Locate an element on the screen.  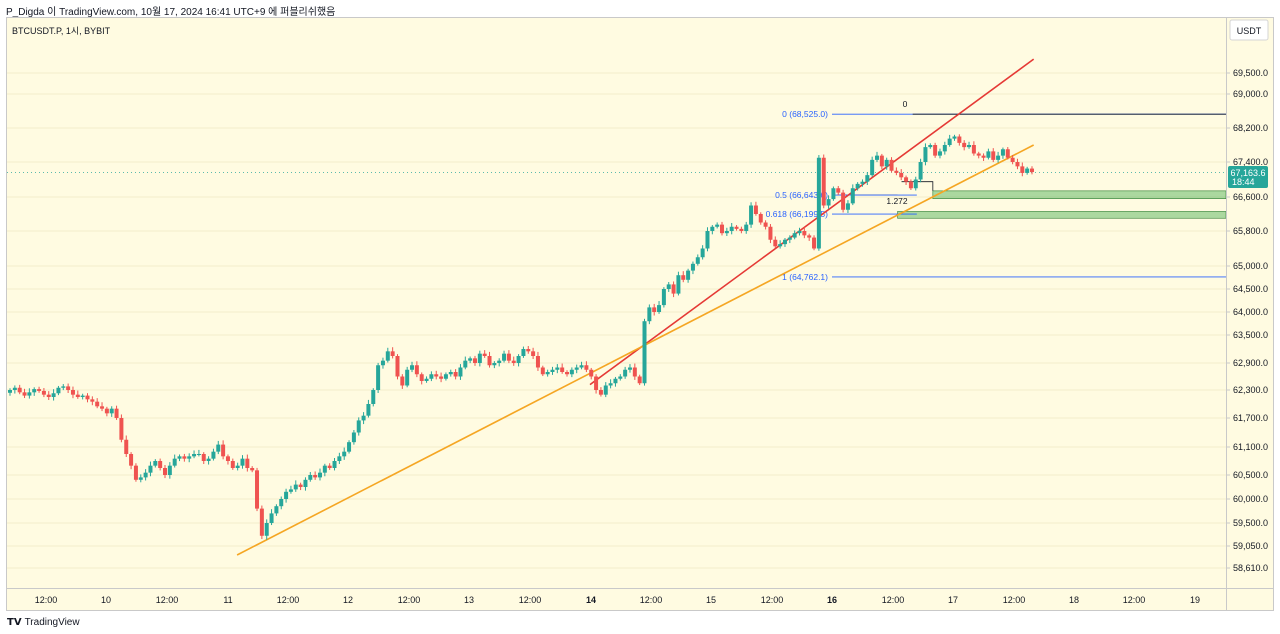
time-tick-label: 10 is located at coordinates (106, 600).